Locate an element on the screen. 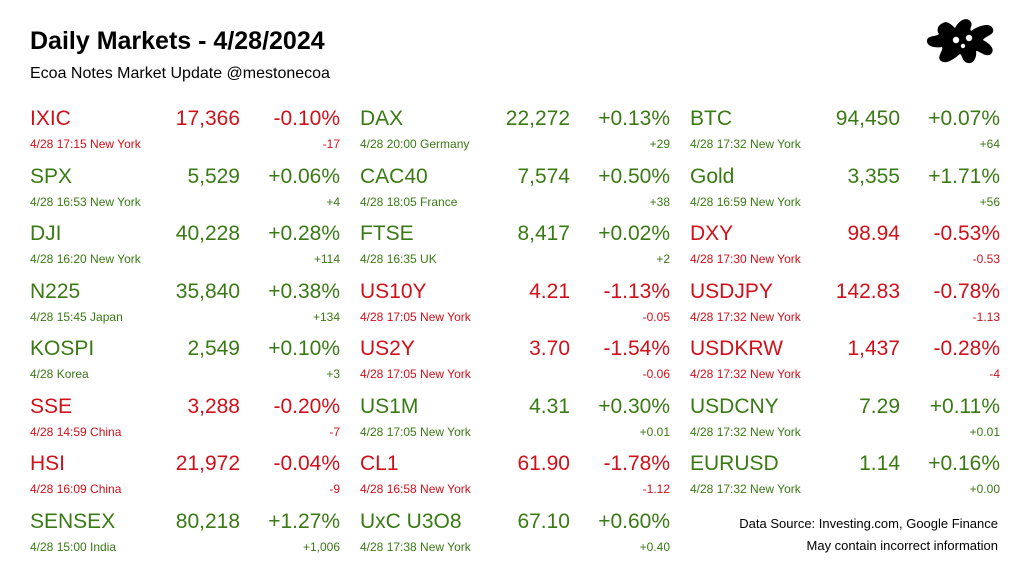  market-symbol: DJI is located at coordinates (46, 233).